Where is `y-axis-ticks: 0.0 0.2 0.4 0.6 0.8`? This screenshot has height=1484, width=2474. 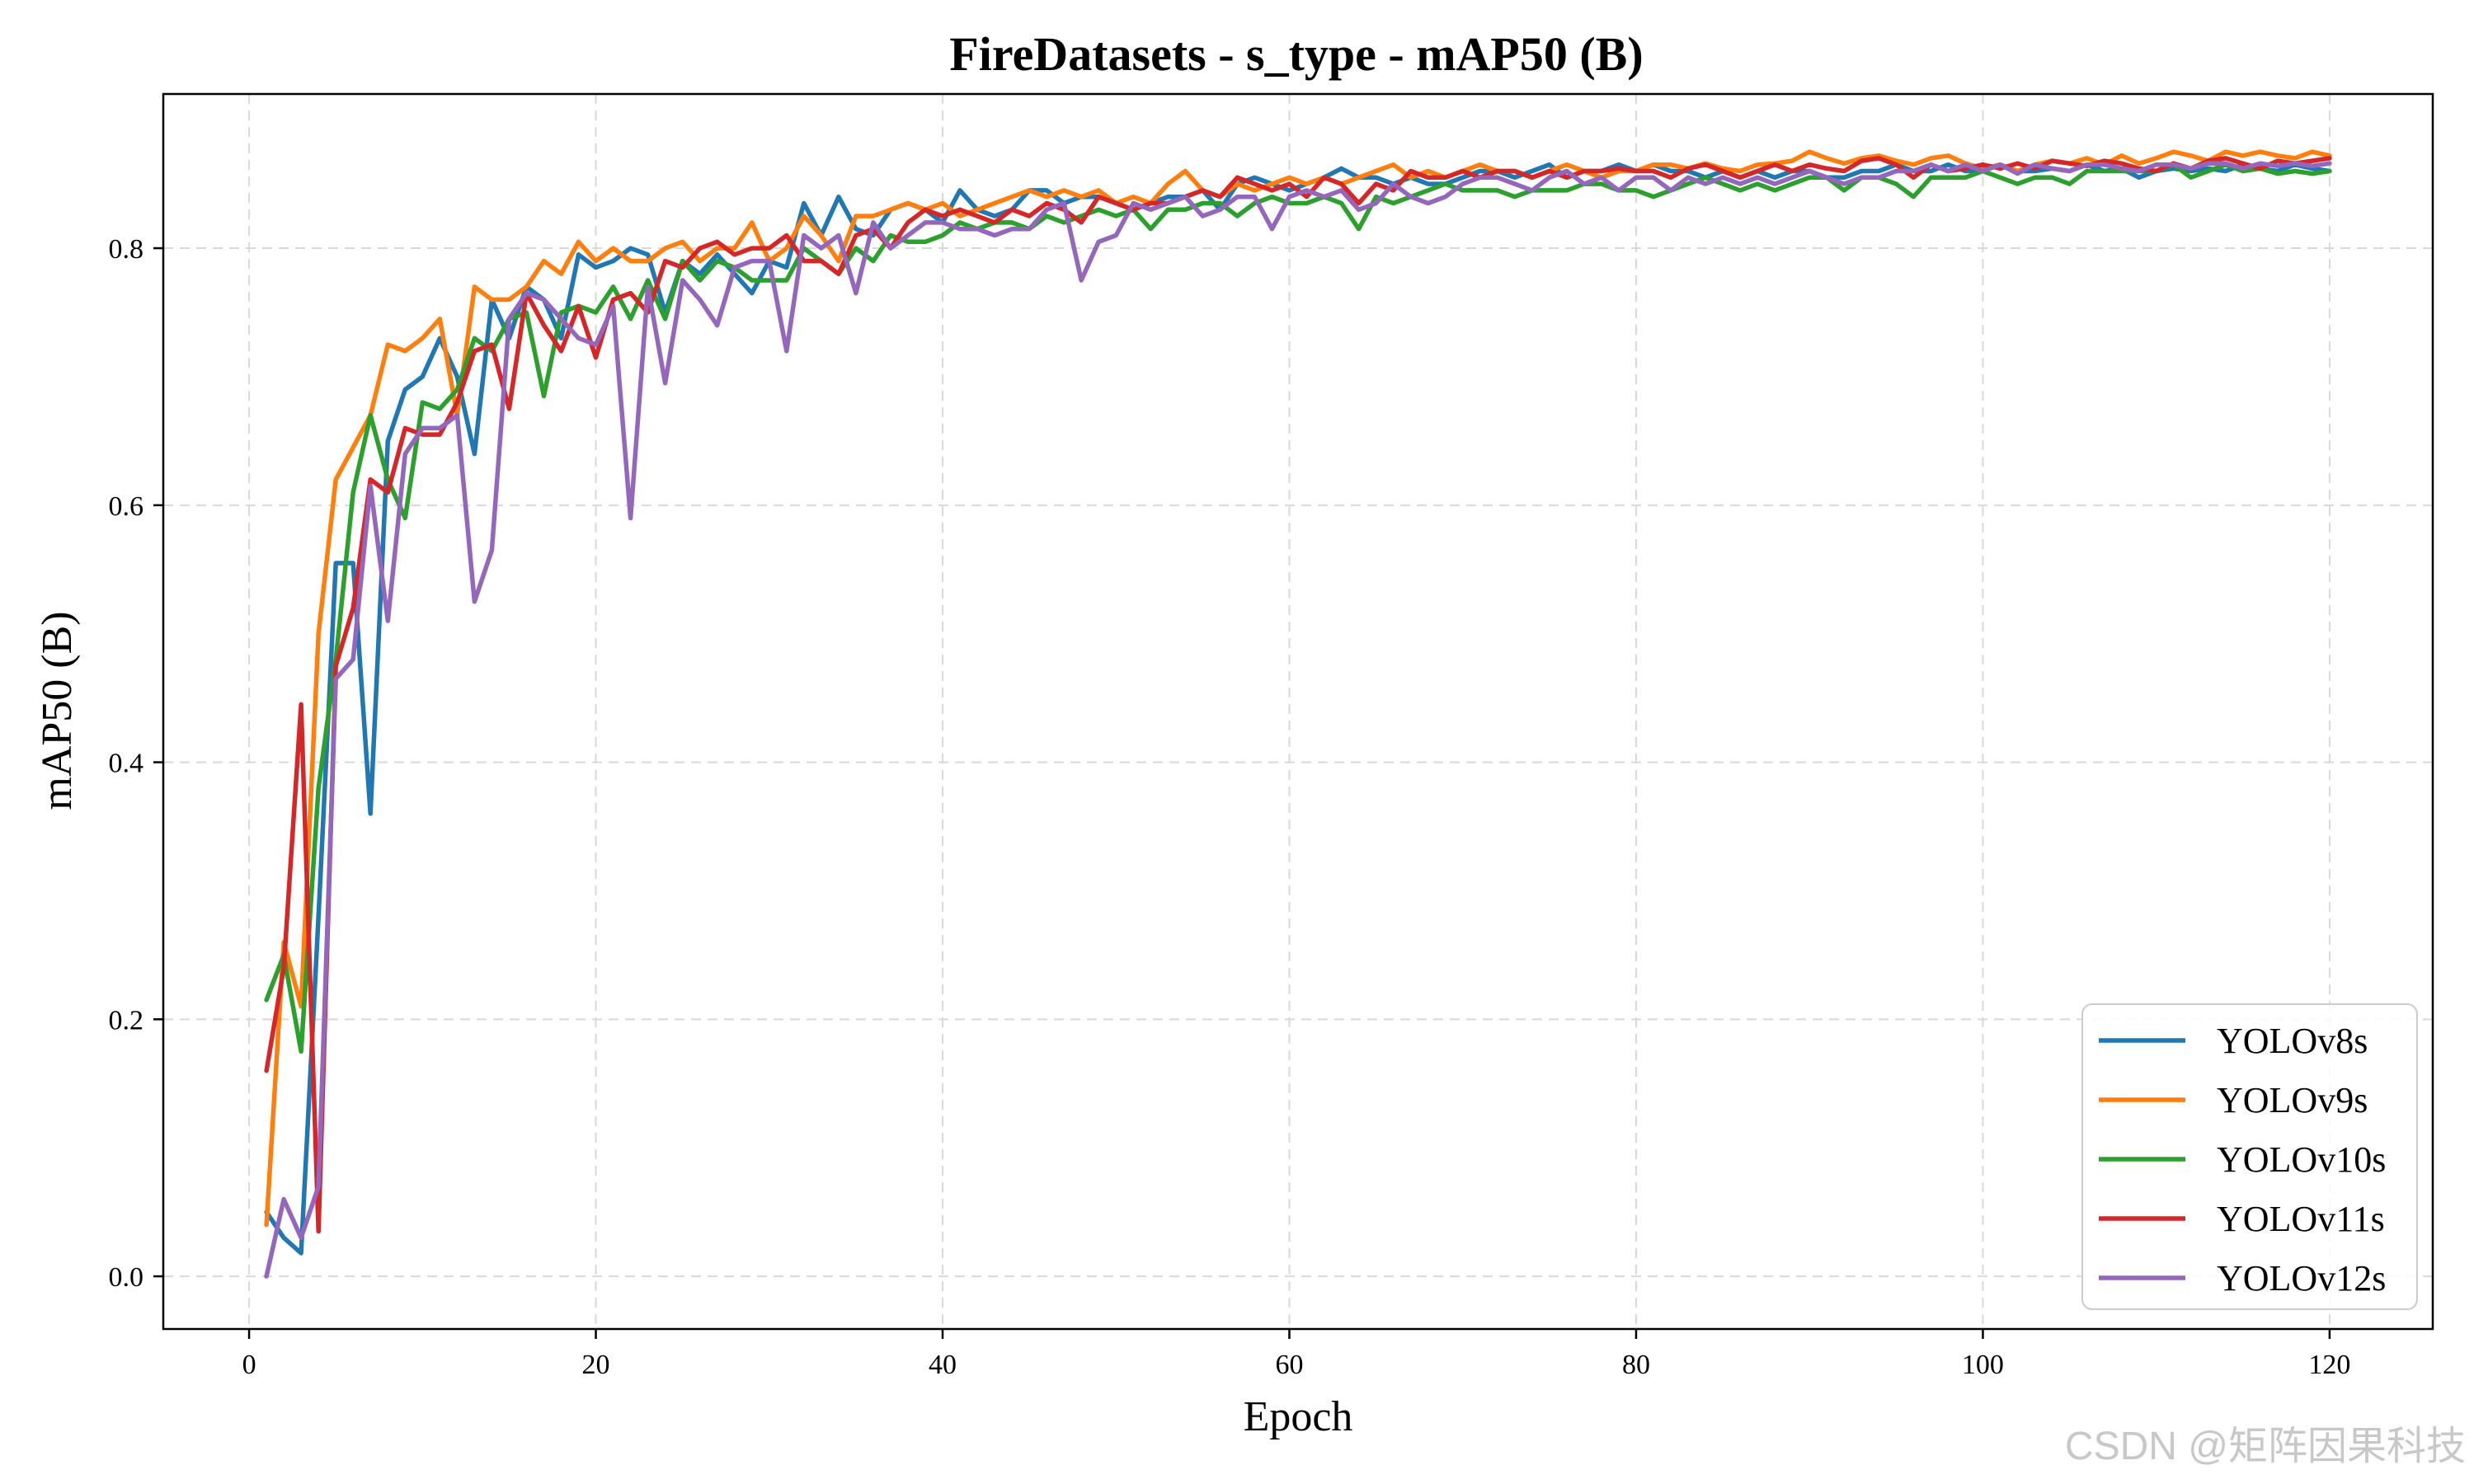 y-axis-ticks: 0.0 0.2 0.4 0.6 0.8 is located at coordinates (136, 763).